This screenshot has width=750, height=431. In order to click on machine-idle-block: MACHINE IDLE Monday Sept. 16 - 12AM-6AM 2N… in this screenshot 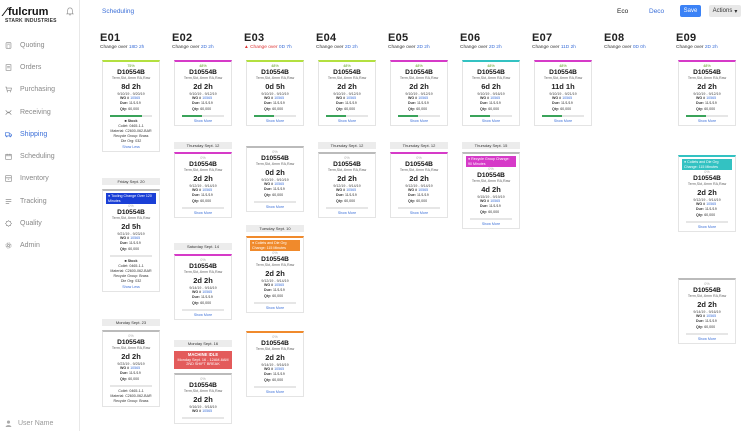, I will do `click(203, 360)`.